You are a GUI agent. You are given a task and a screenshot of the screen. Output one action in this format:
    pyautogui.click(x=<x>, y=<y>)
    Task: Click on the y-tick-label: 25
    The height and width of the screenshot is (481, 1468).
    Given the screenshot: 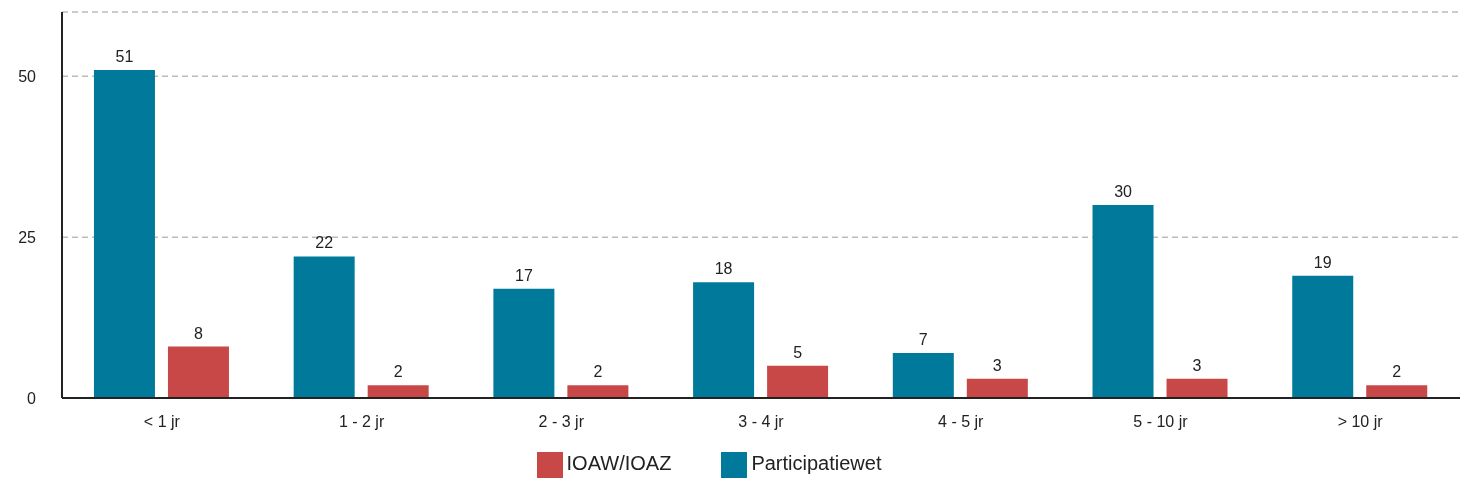 What is the action you would take?
    pyautogui.click(x=27, y=237)
    